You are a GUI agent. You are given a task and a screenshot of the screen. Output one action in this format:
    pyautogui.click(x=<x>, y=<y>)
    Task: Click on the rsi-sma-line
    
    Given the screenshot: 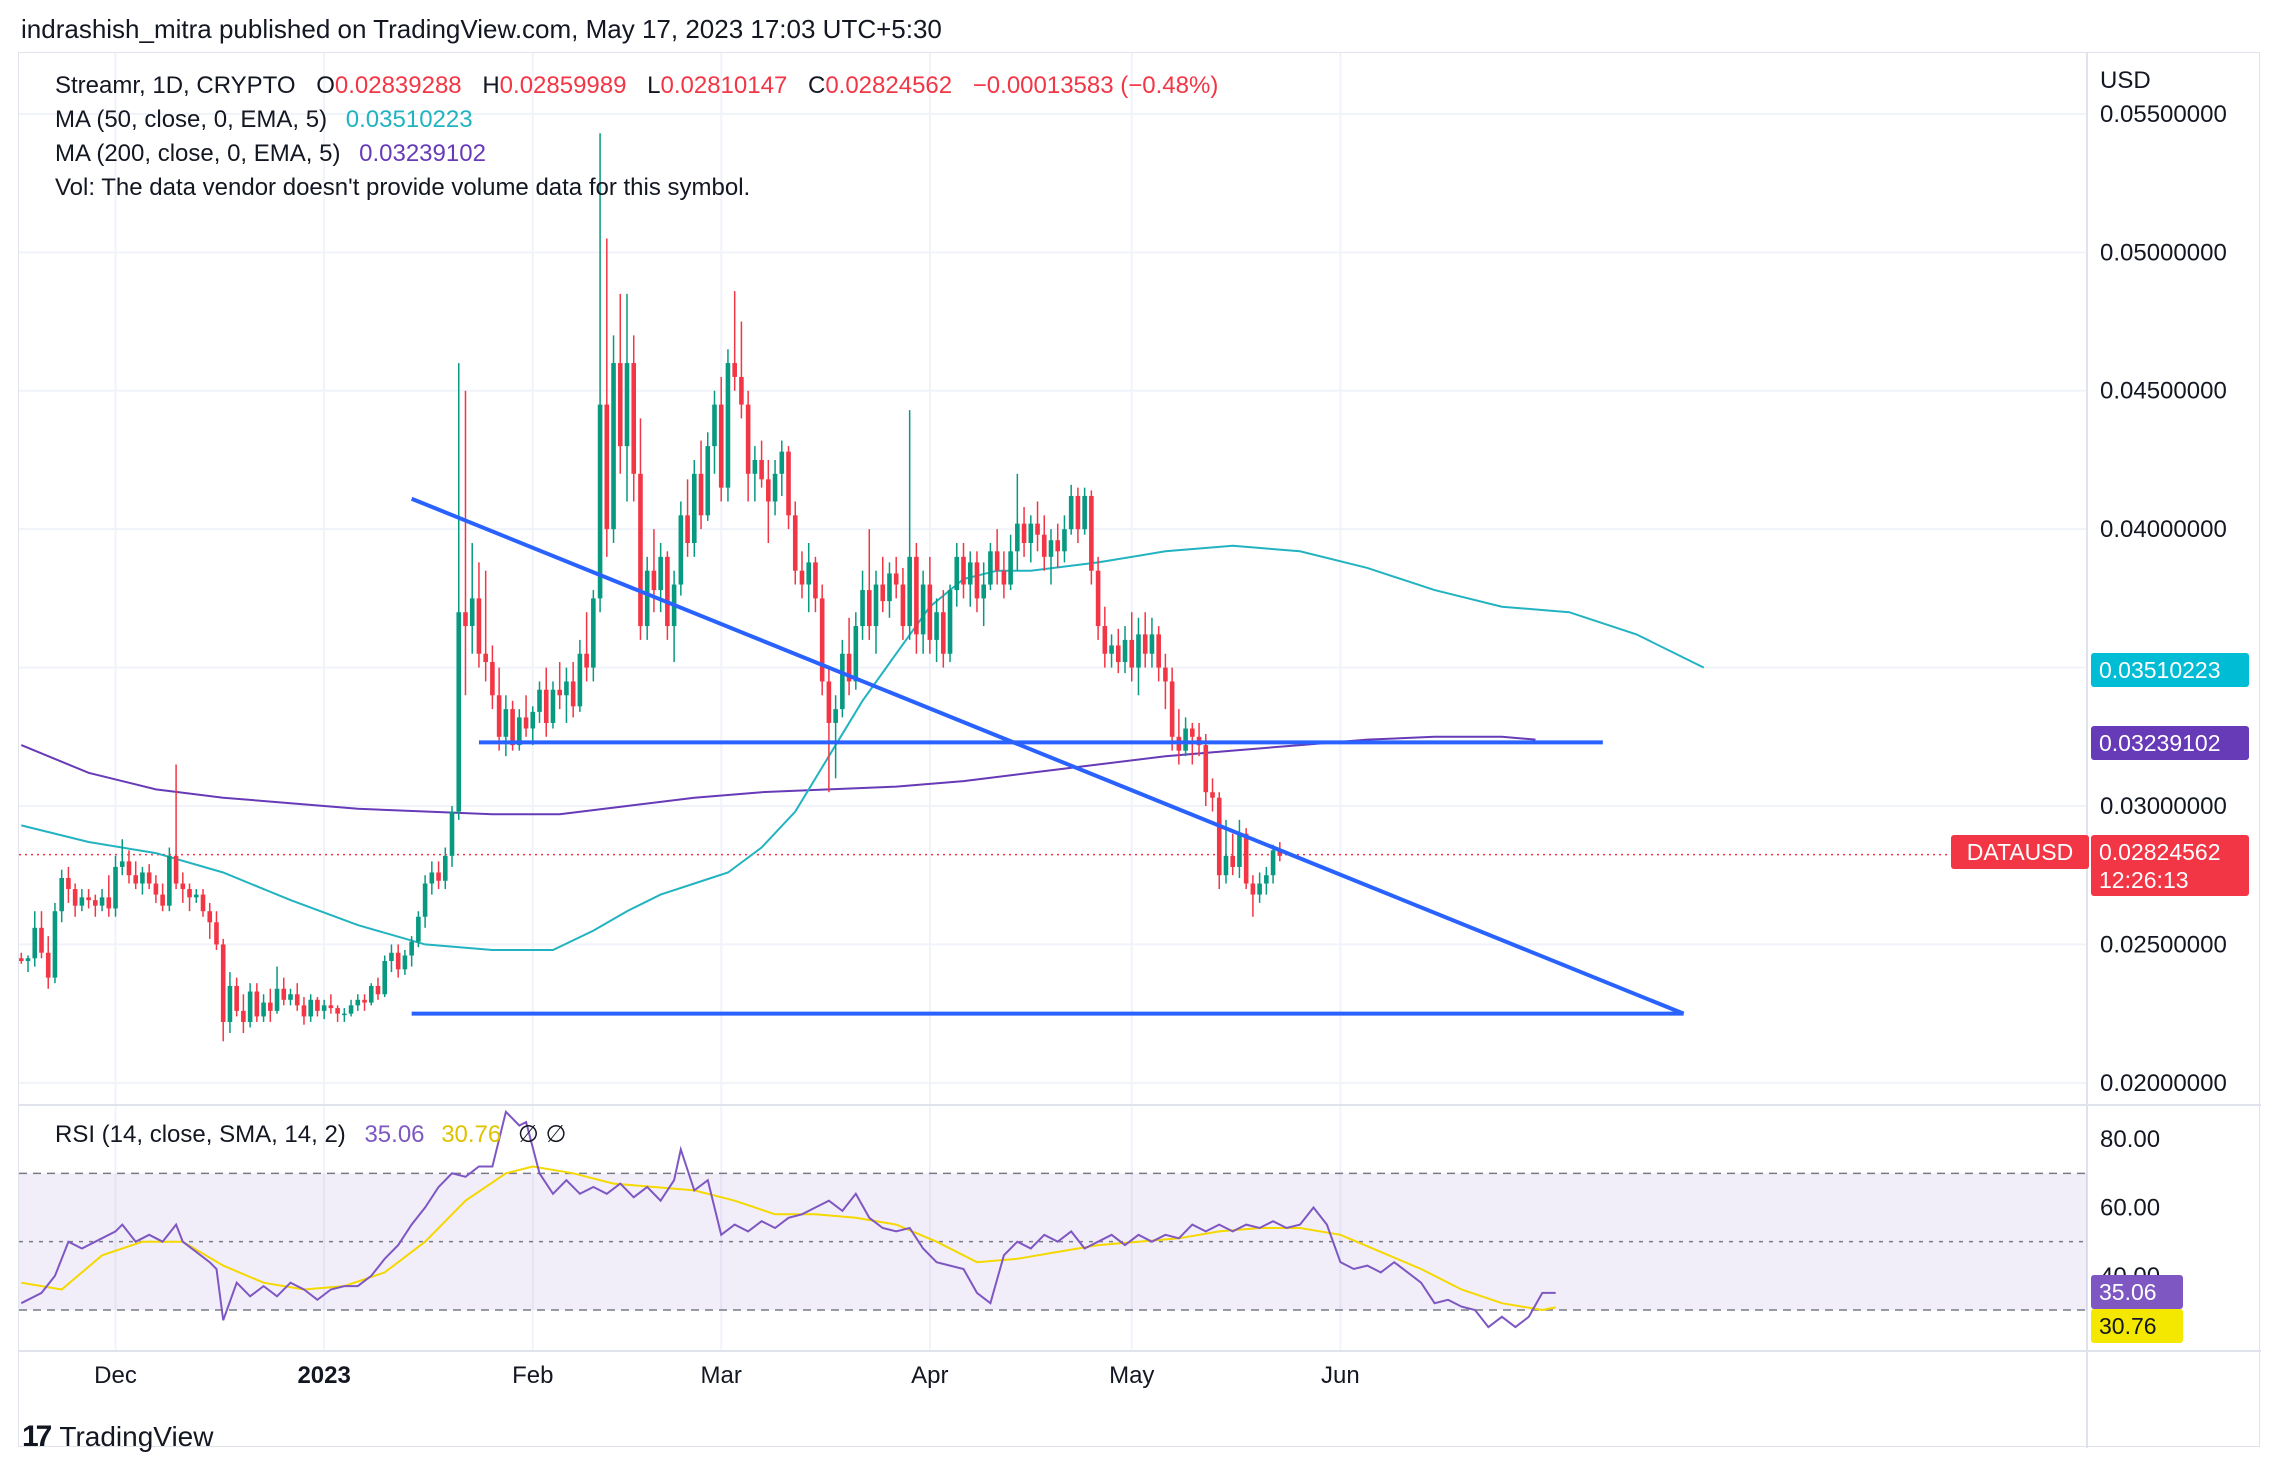 What is the action you would take?
    pyautogui.click(x=788, y=1238)
    